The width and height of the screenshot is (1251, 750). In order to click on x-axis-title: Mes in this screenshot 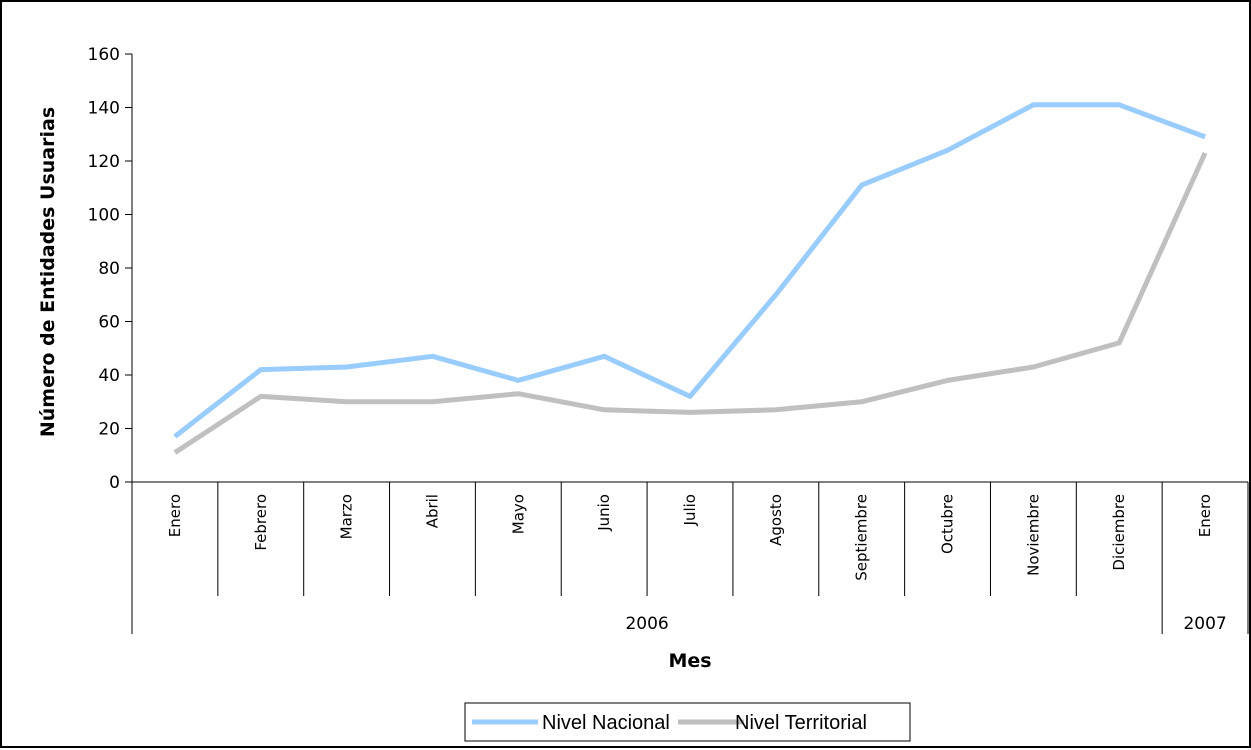, I will do `click(689, 661)`.